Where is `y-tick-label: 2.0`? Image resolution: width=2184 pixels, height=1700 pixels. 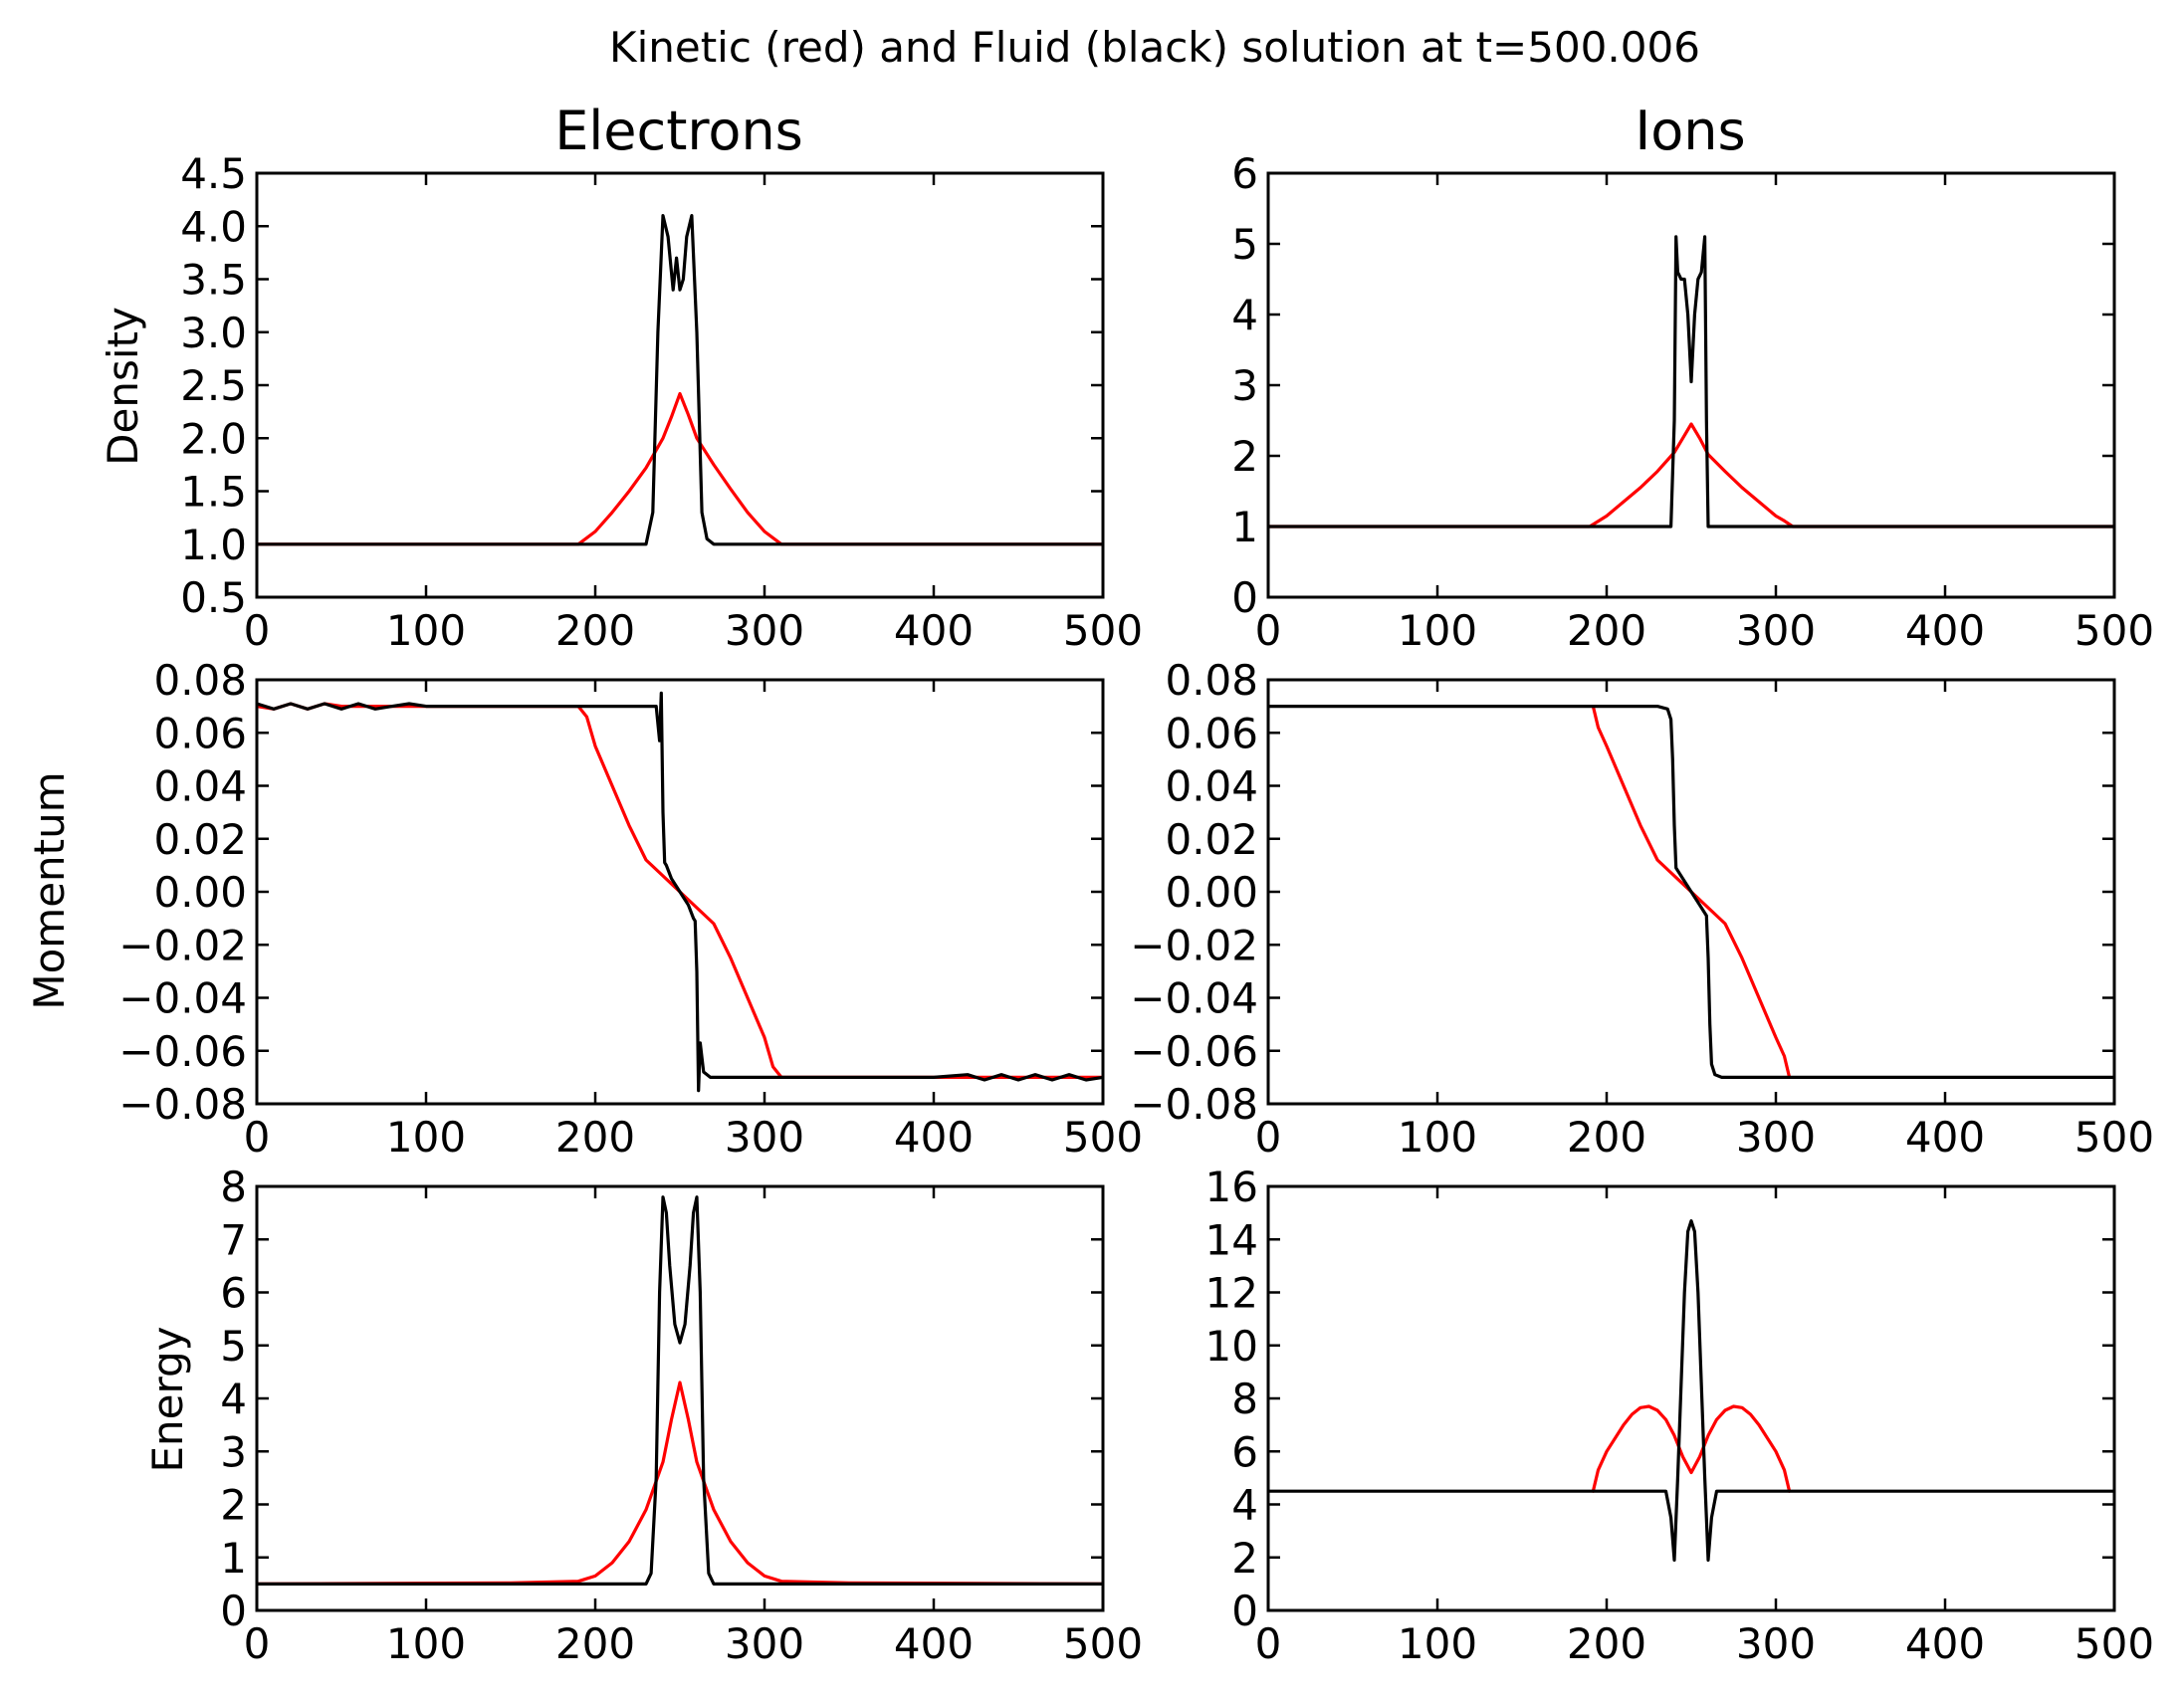 y-tick-label: 2.0 is located at coordinates (213, 438).